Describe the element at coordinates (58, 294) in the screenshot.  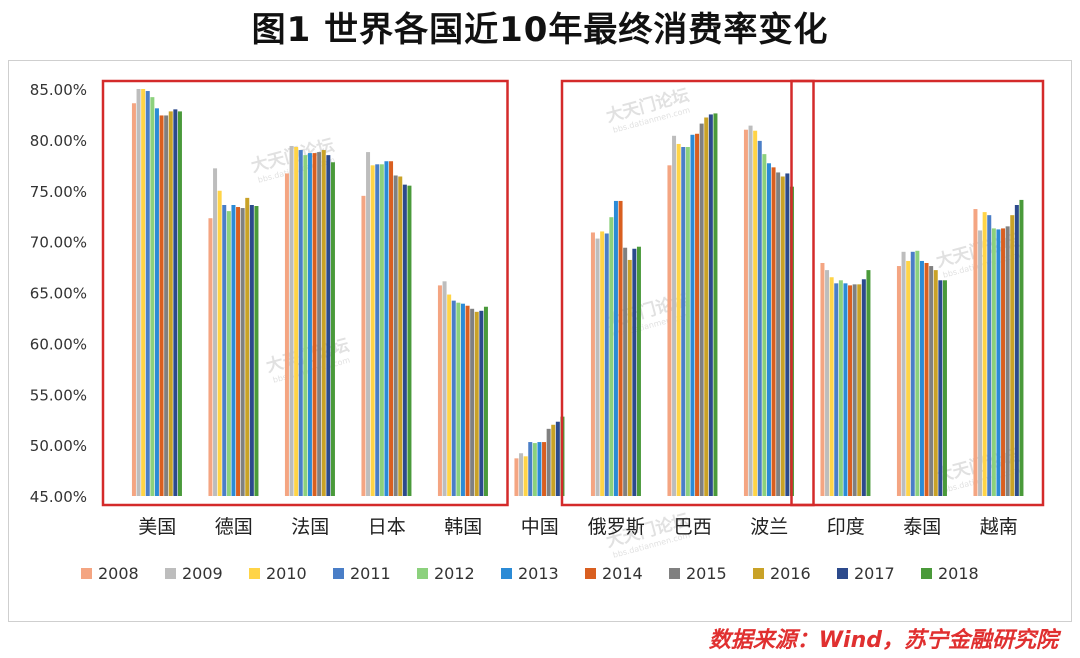
I see `y-tick-label: 65.00%` at that location.